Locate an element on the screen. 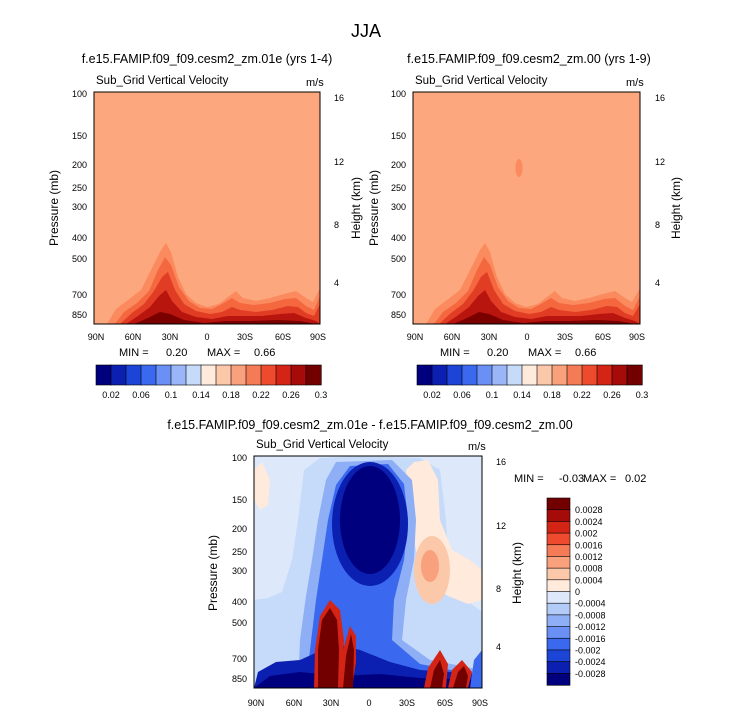  panel-c-frame is located at coordinates (368, 572).